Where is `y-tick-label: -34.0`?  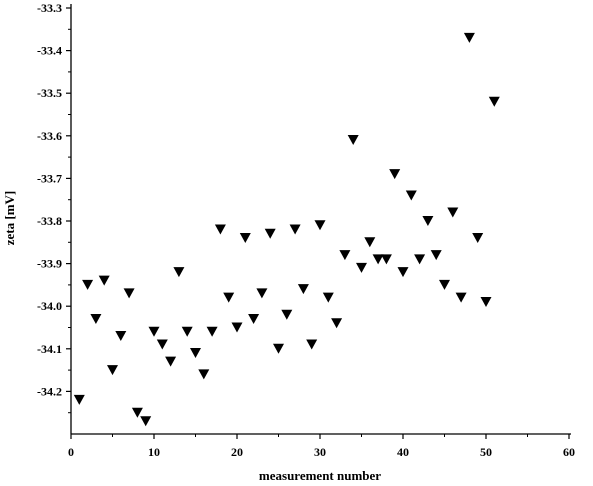
y-tick-label: -34.0 is located at coordinates (49, 306).